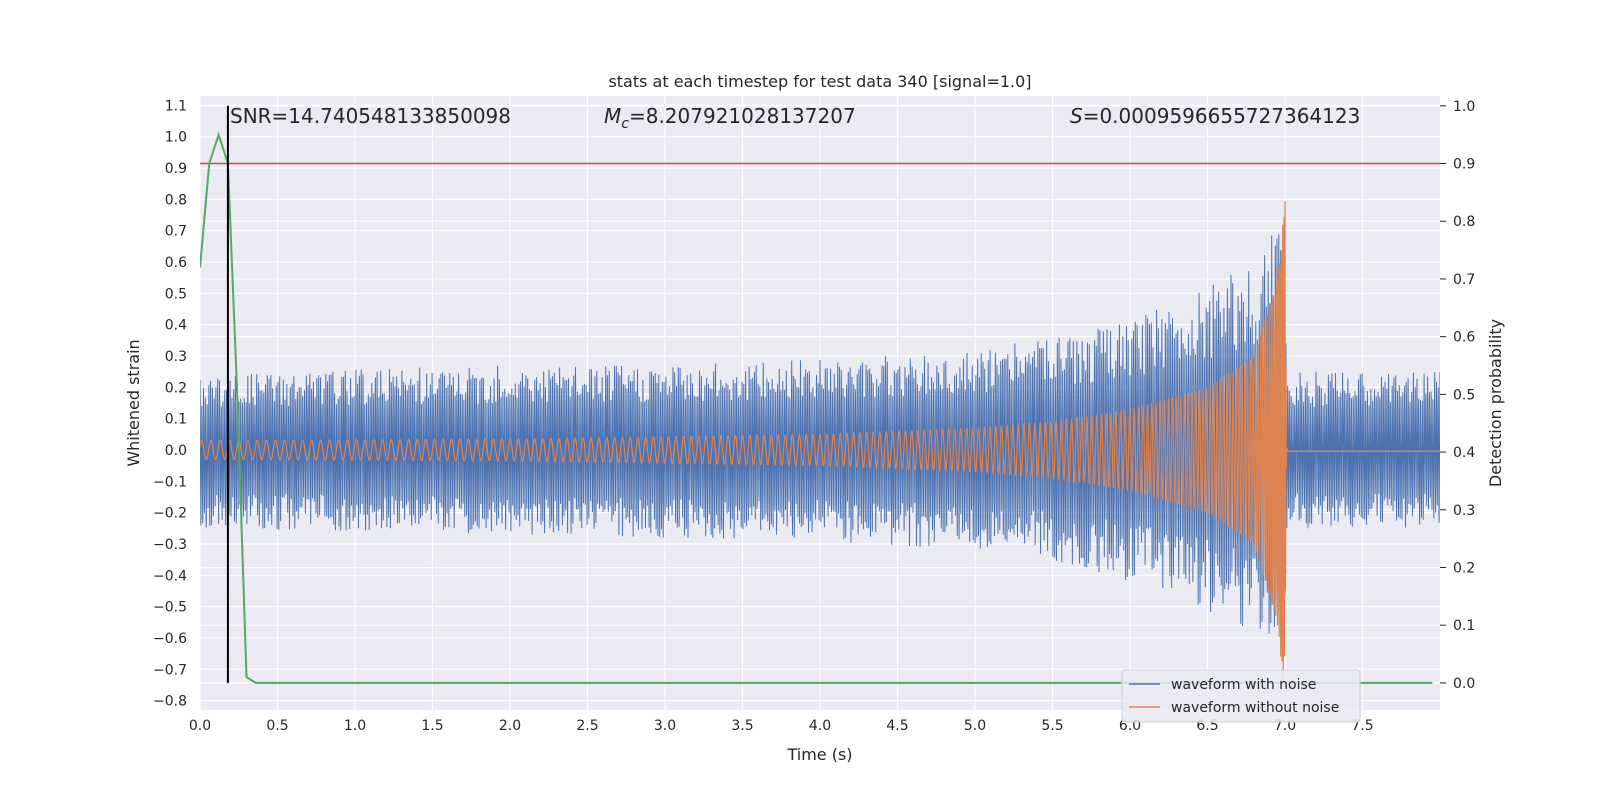 The width and height of the screenshot is (1600, 800). I want to click on y2-tick-label: 0.6, so click(1464, 338).